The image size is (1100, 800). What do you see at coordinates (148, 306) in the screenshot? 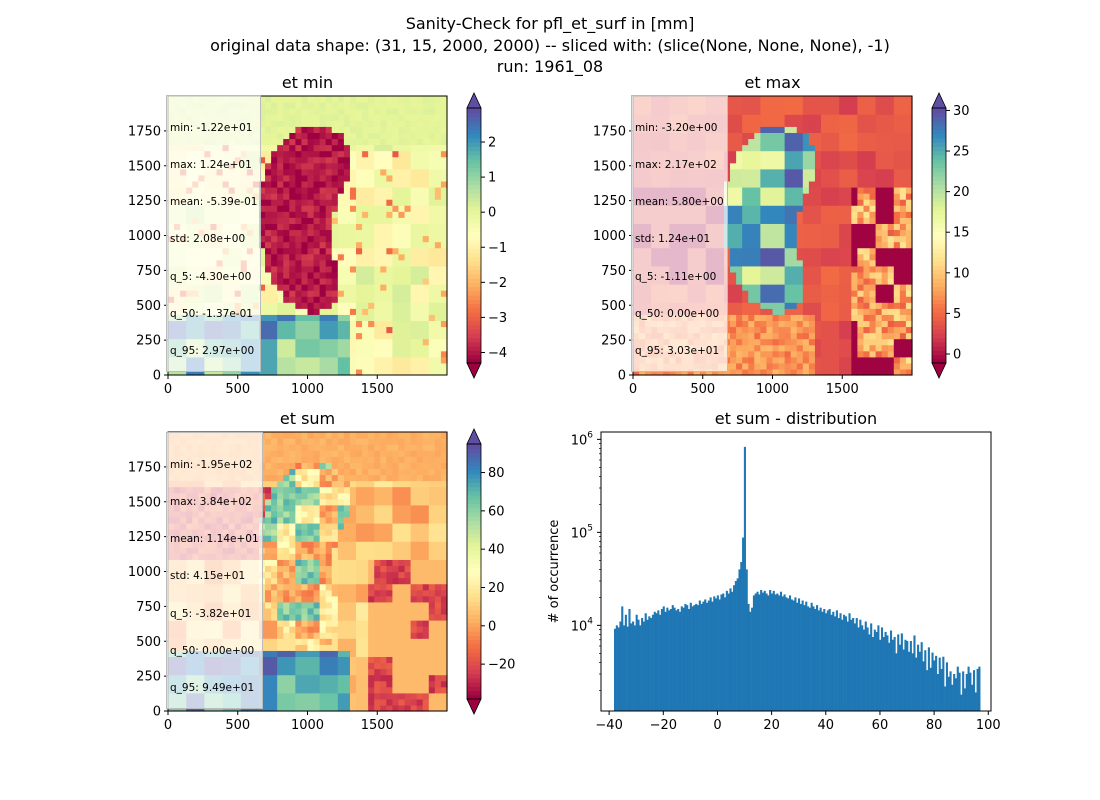
I see `y-tick-label: 500` at bounding box center [148, 306].